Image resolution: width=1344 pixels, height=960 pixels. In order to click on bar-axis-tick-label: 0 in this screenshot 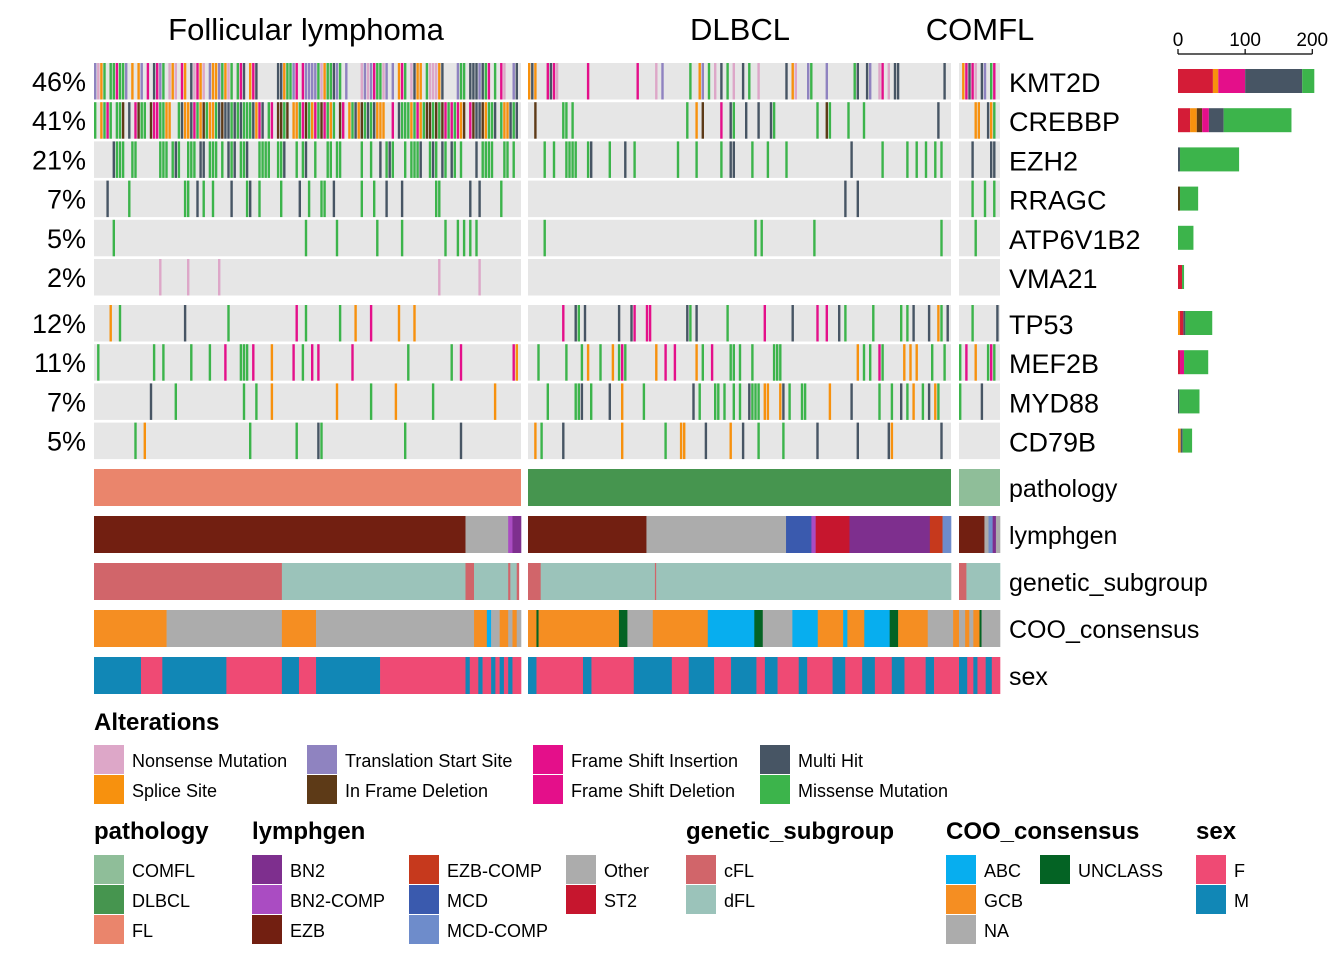, I will do `click(1178, 40)`.